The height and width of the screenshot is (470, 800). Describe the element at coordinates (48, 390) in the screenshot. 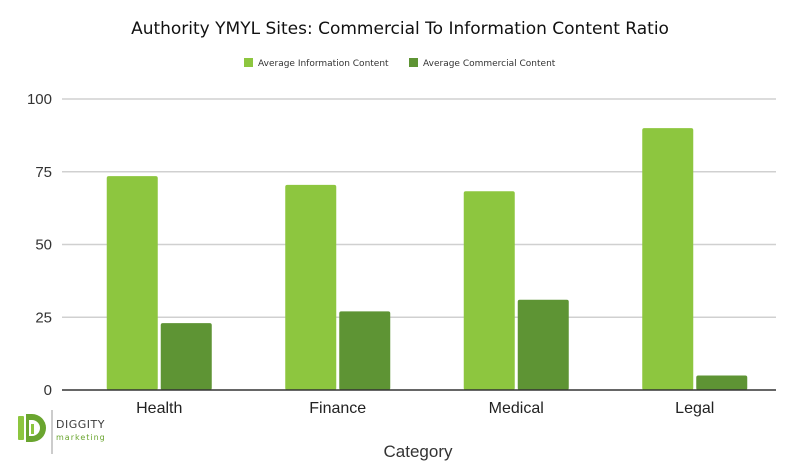

I see `y-tick-label: 0` at that location.